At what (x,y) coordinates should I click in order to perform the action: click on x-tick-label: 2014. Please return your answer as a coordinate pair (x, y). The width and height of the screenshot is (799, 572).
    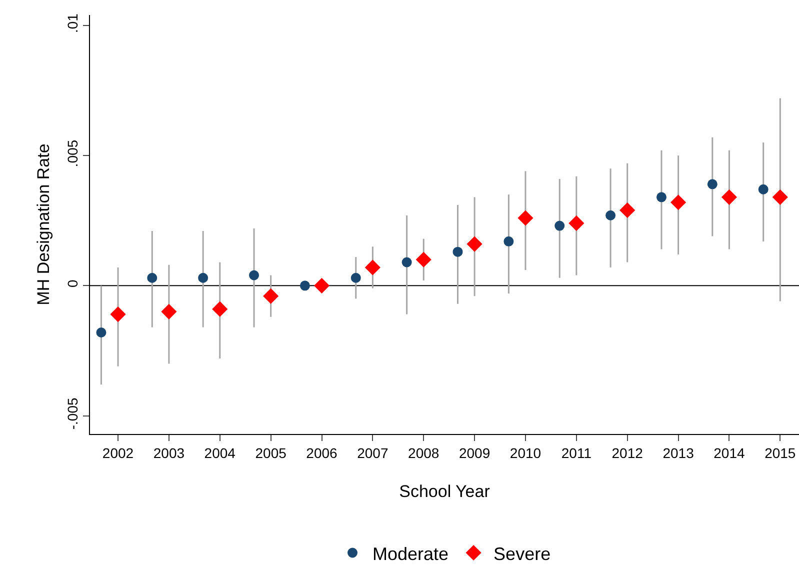
    Looking at the image, I should click on (729, 452).